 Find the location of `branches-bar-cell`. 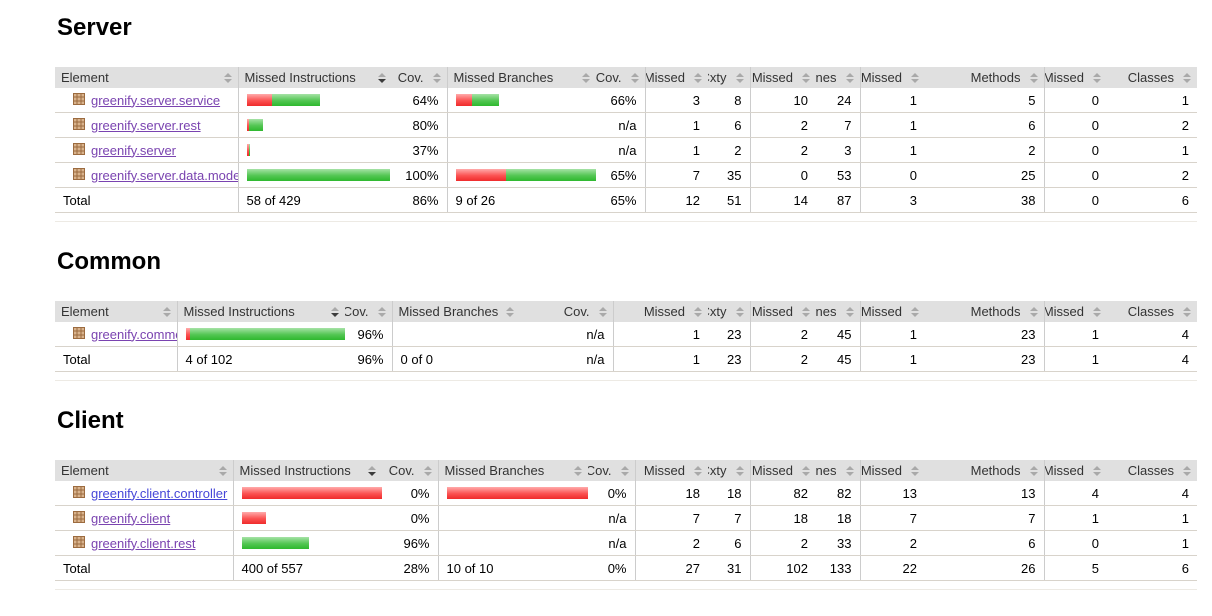

branches-bar-cell is located at coordinates (512, 493).